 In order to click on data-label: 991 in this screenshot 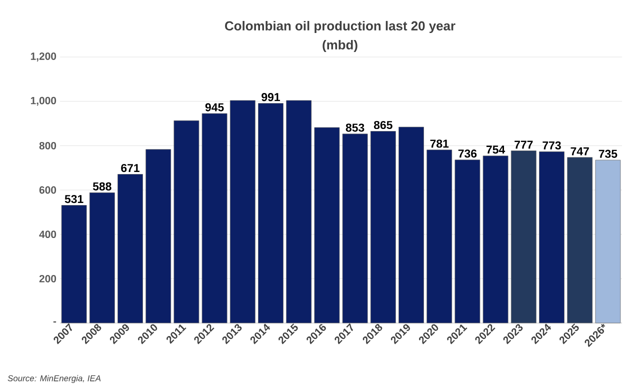, I will do `click(271, 97)`.